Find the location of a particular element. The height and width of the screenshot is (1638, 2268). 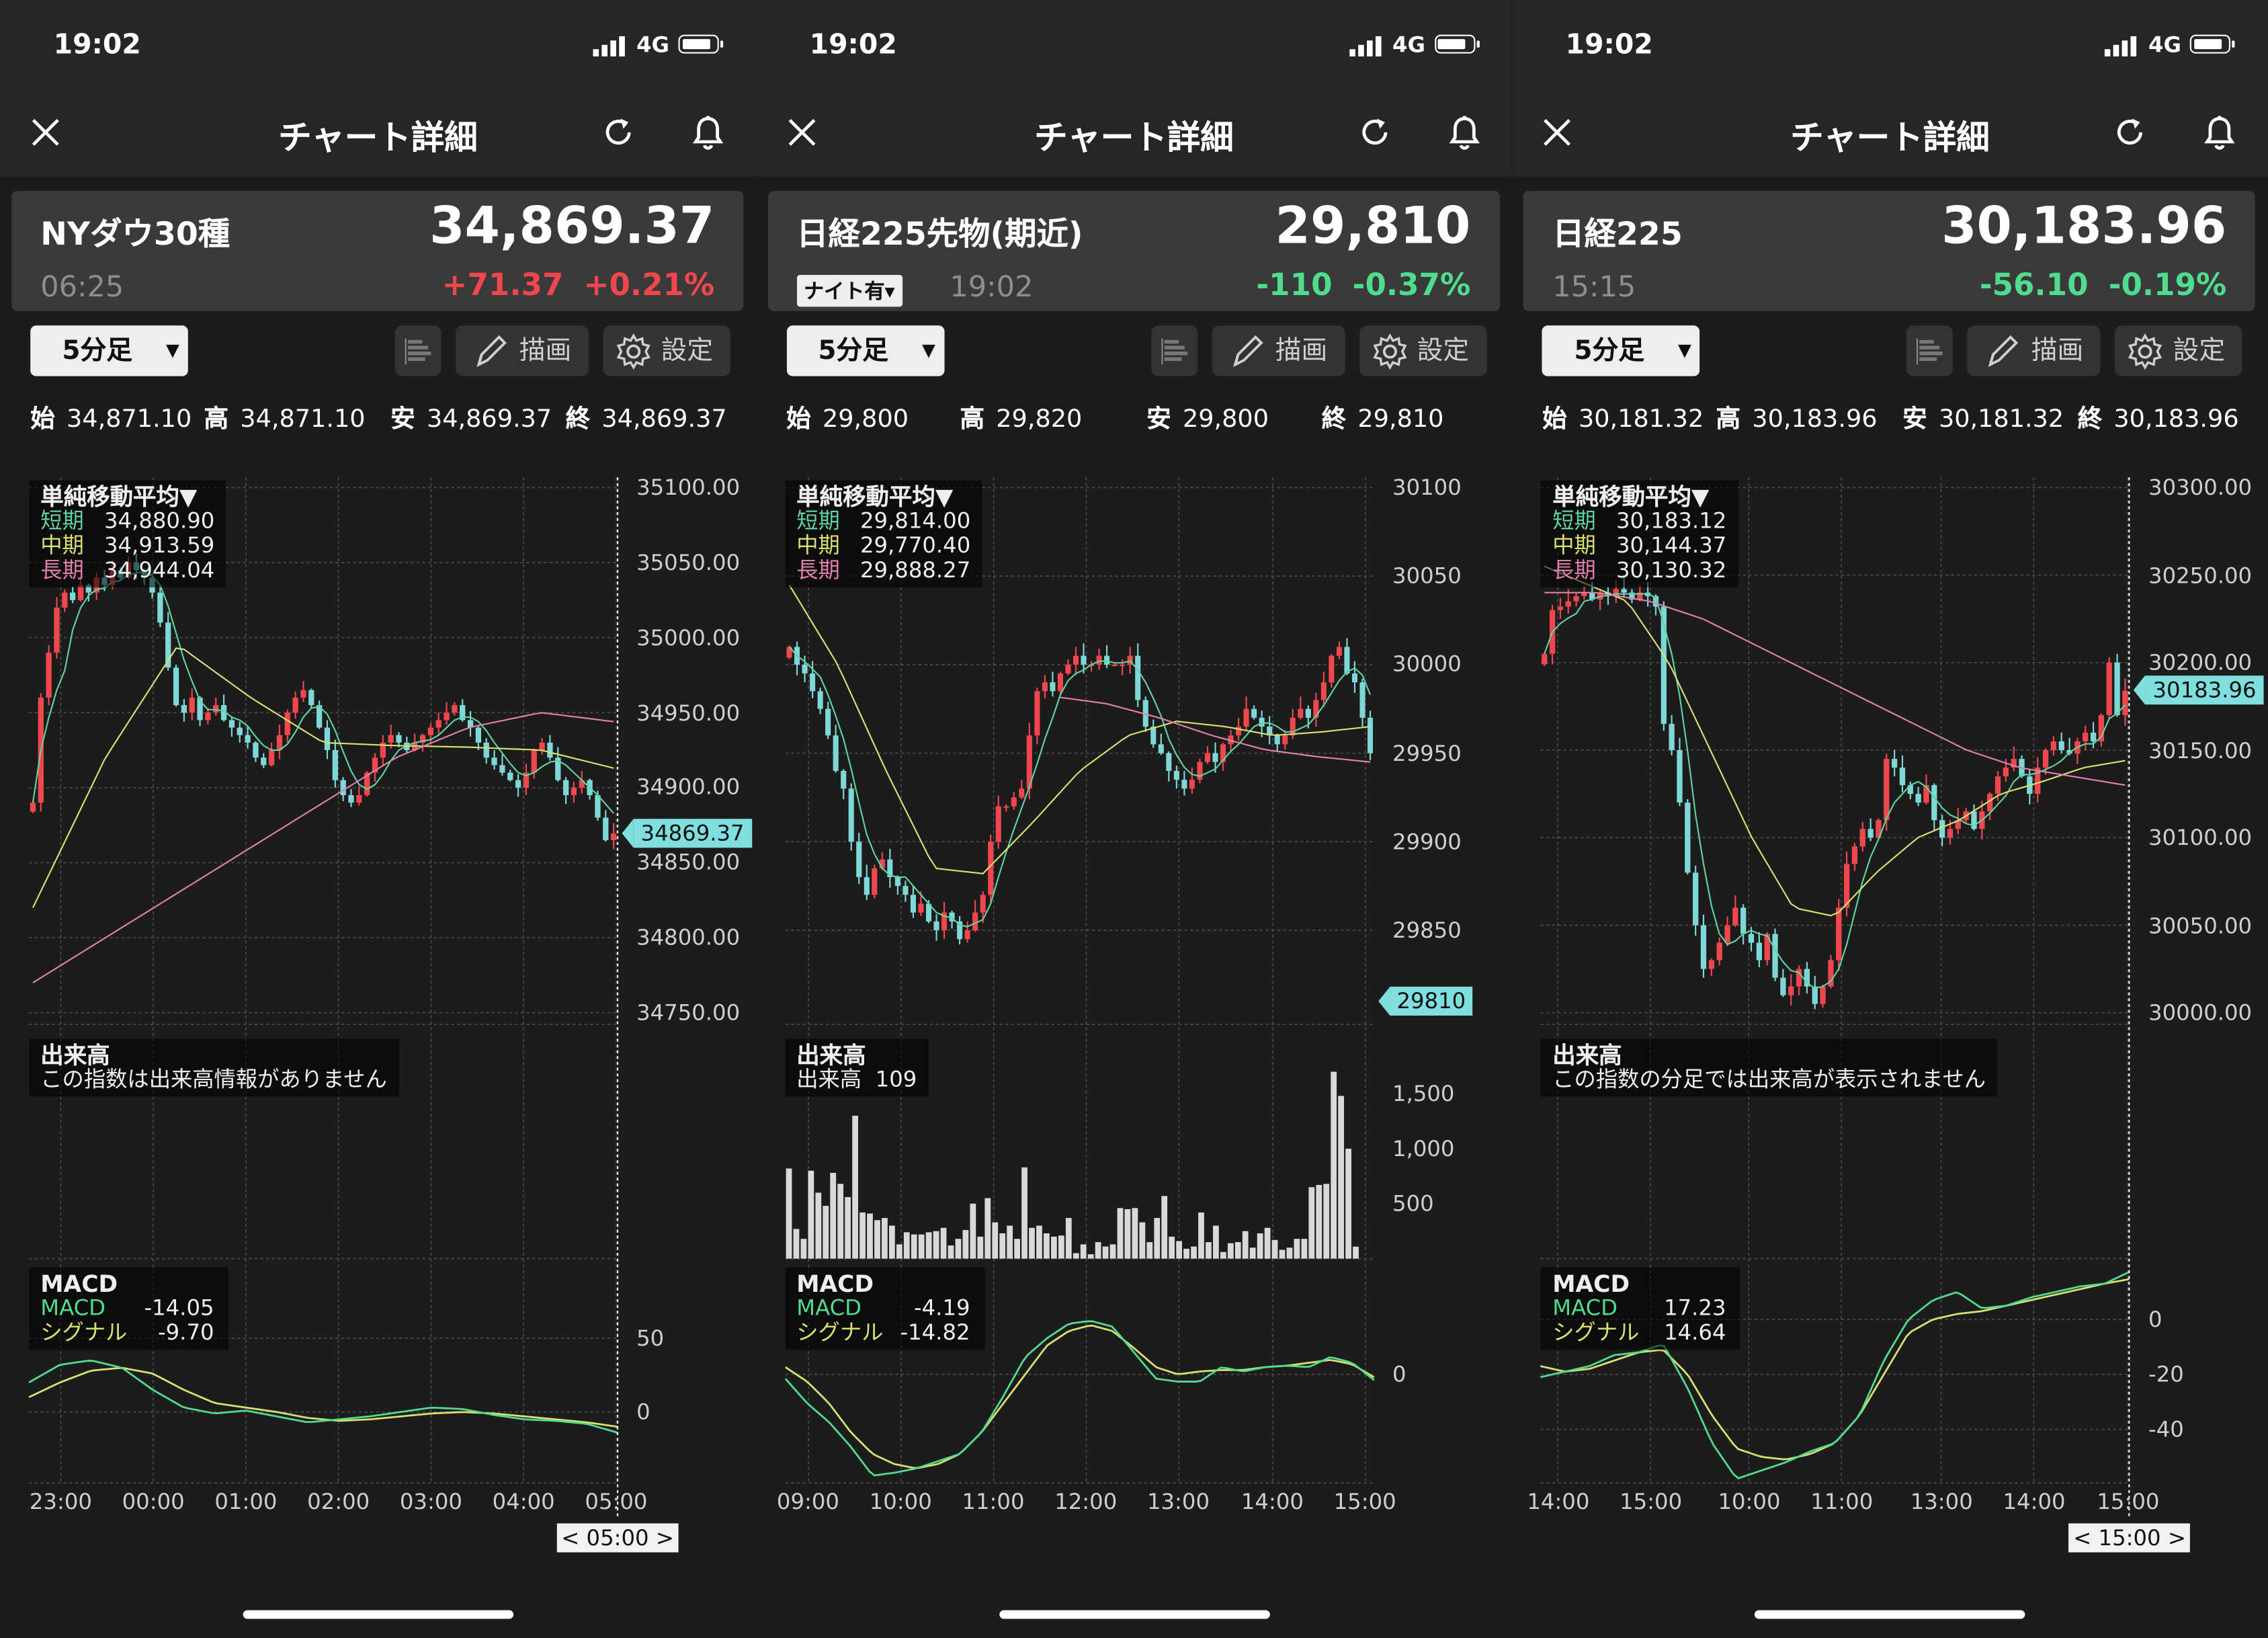

session-selector: ナイト有▾ is located at coordinates (849, 290).